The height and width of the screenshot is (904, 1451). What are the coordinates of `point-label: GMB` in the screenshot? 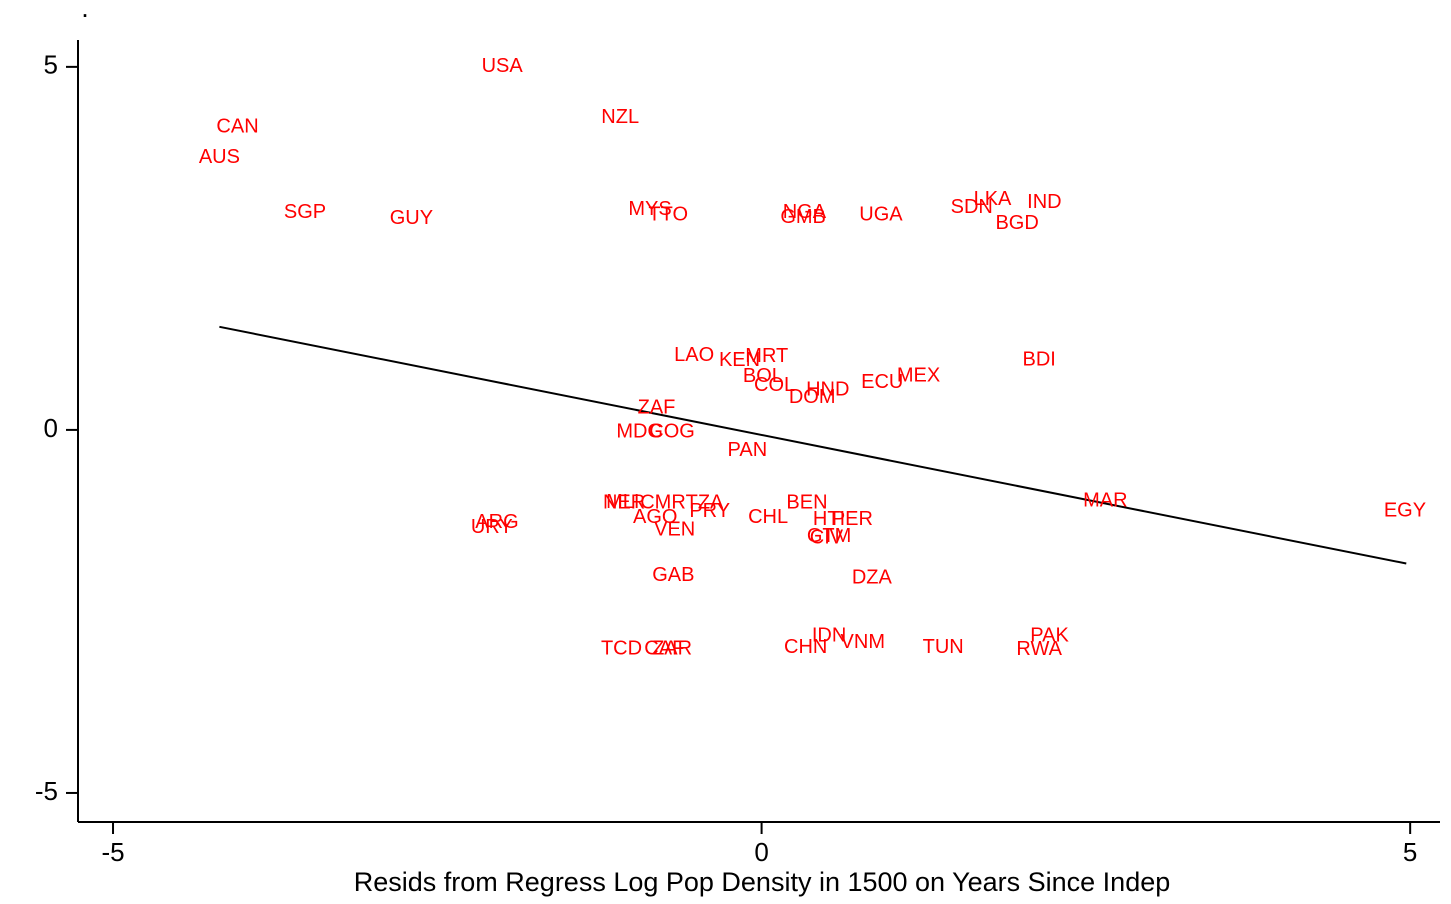 It's located at (803, 217).